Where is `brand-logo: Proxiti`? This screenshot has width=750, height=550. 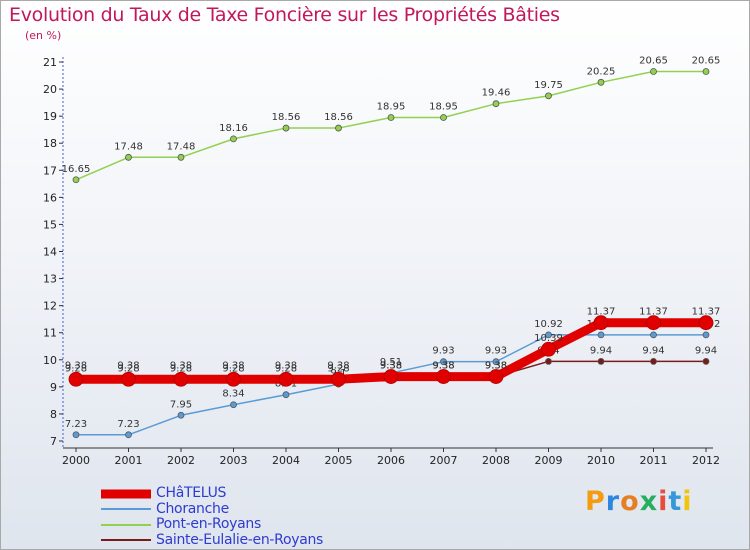 brand-logo: Proxiti is located at coordinates (639, 501).